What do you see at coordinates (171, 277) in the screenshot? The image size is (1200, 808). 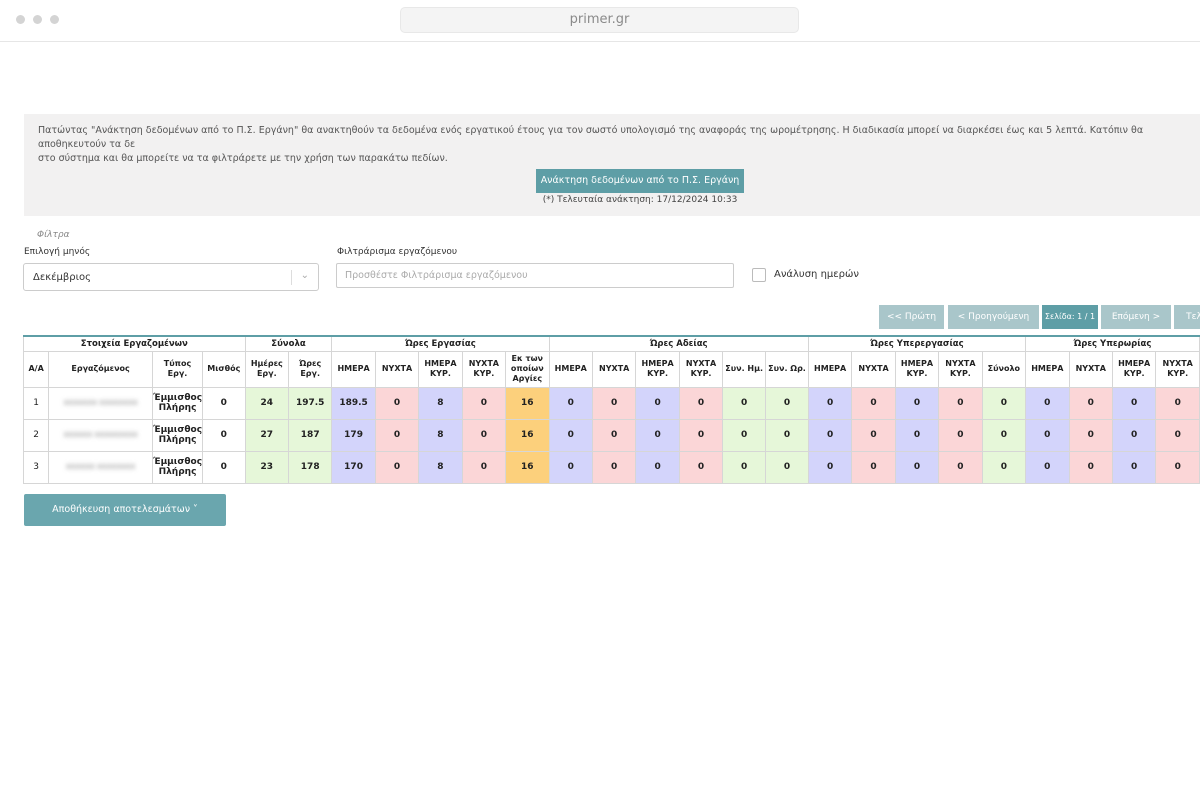 I see `month-select: Δεκέμβριος ⌄` at bounding box center [171, 277].